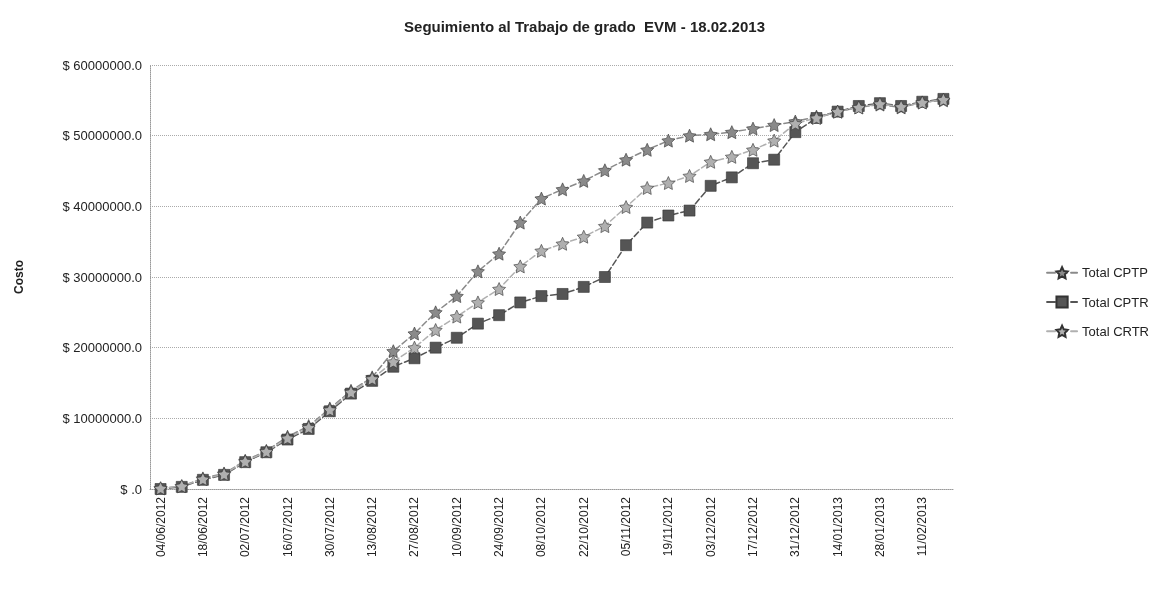  I want to click on y-tick-label: $ 60000000.0, so click(102, 65).